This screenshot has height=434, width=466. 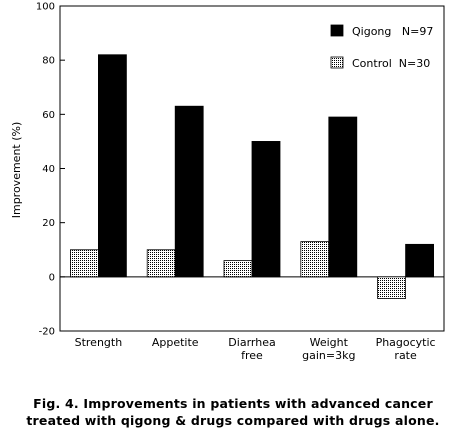 What do you see at coordinates (392, 31) in the screenshot?
I see `legend-label: Qigong N=97` at bounding box center [392, 31].